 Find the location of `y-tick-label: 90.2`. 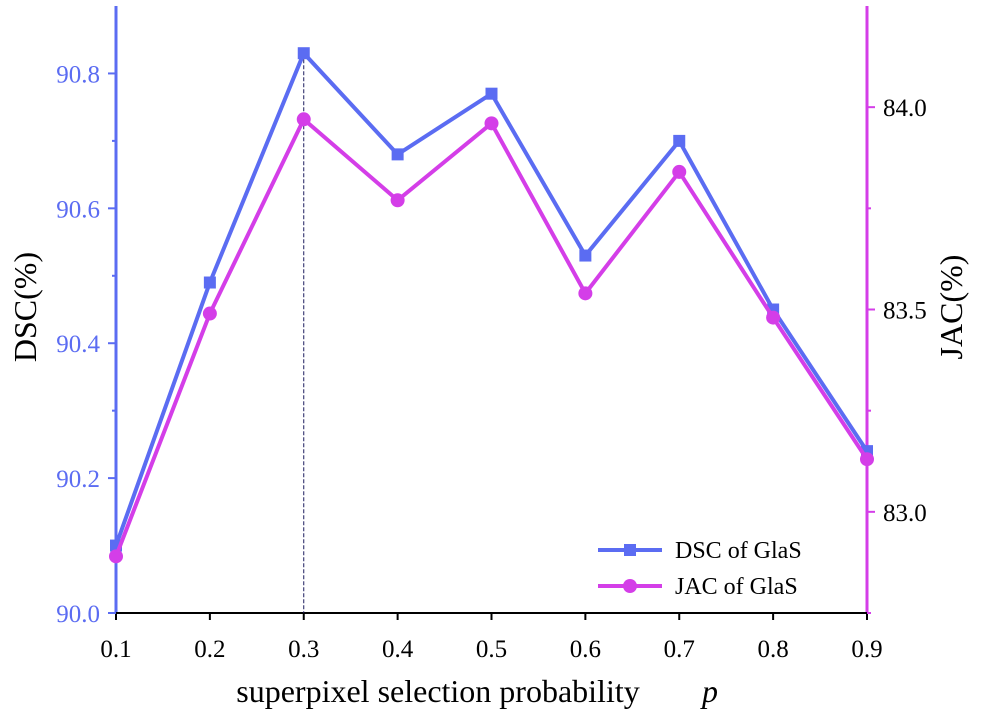

y-tick-label: 90.2 is located at coordinates (78, 479).